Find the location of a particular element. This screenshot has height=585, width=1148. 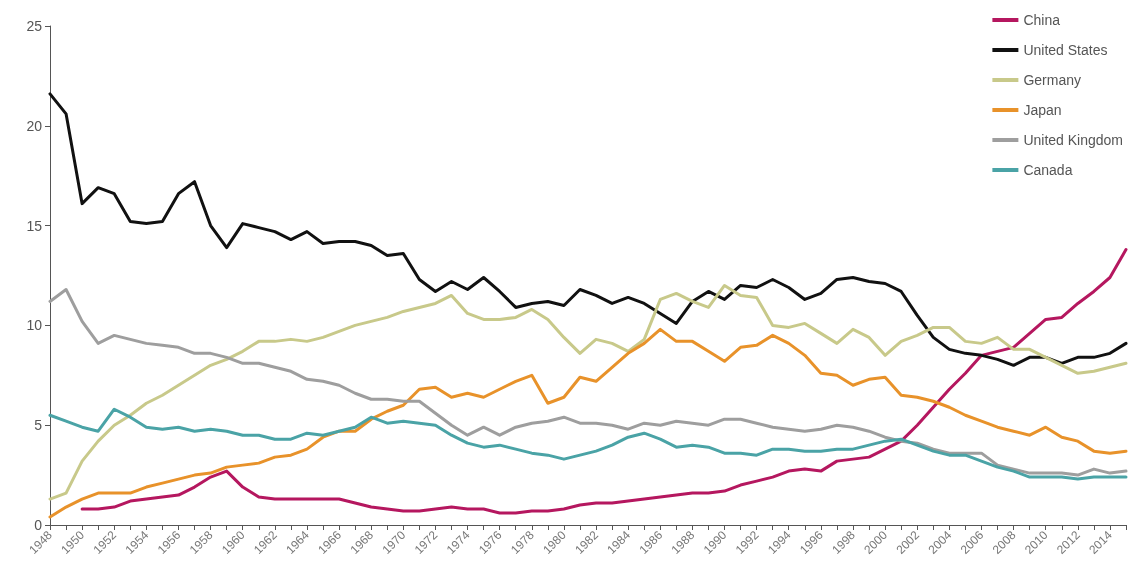

y-tick-label: 10 is located at coordinates (34, 325).